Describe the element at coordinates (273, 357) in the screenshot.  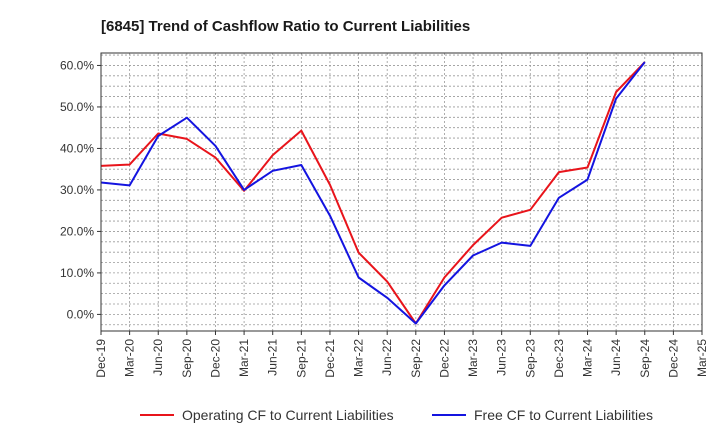
I see `x-tick-label: Jun-21` at that location.